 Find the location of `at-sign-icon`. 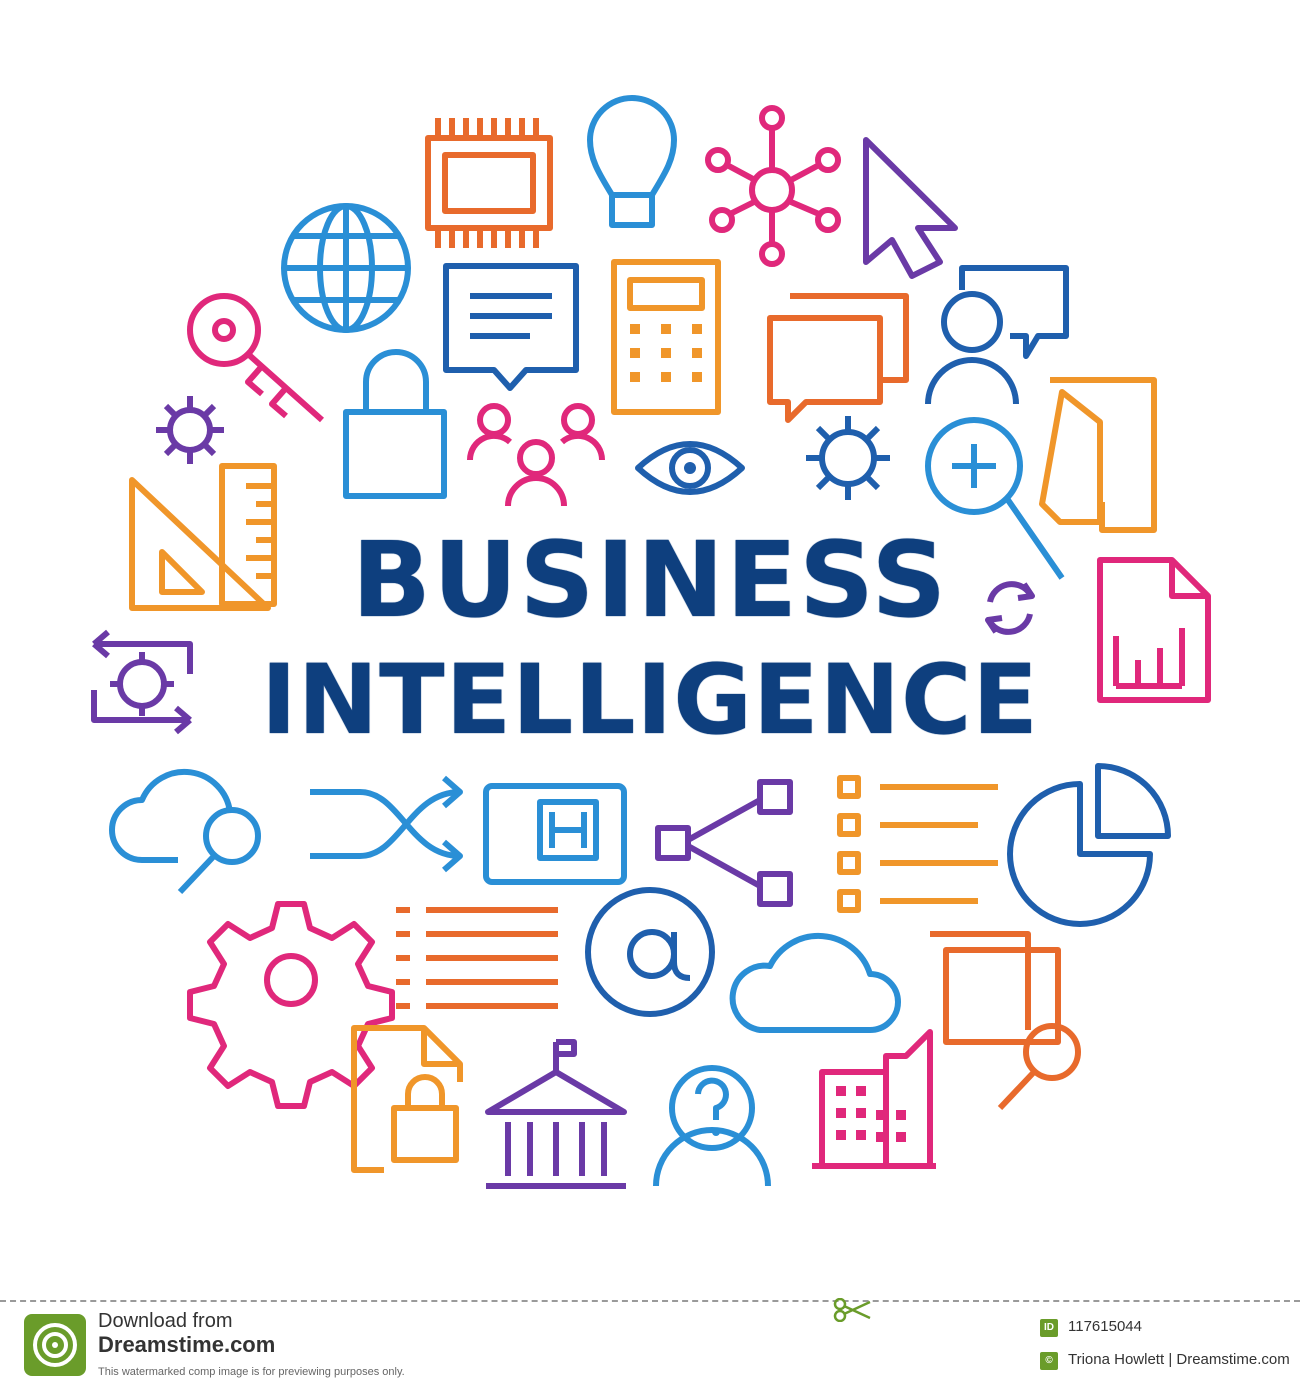

at-sign-icon is located at coordinates (650, 952).